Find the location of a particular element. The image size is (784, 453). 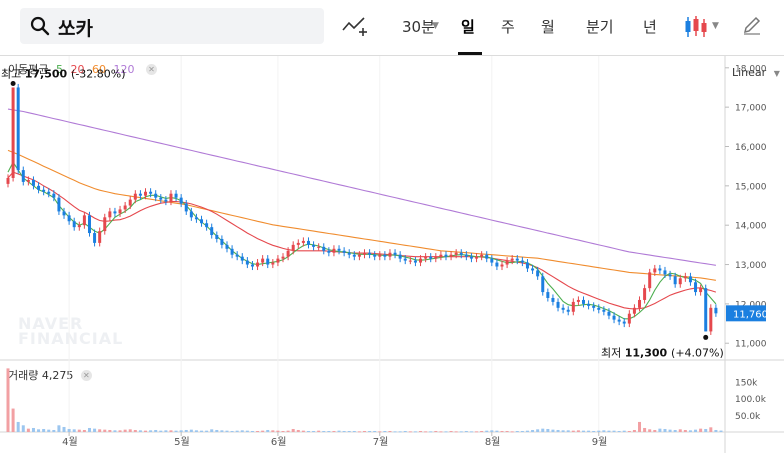

scale-mode-label: Linear is located at coordinates (749, 72).